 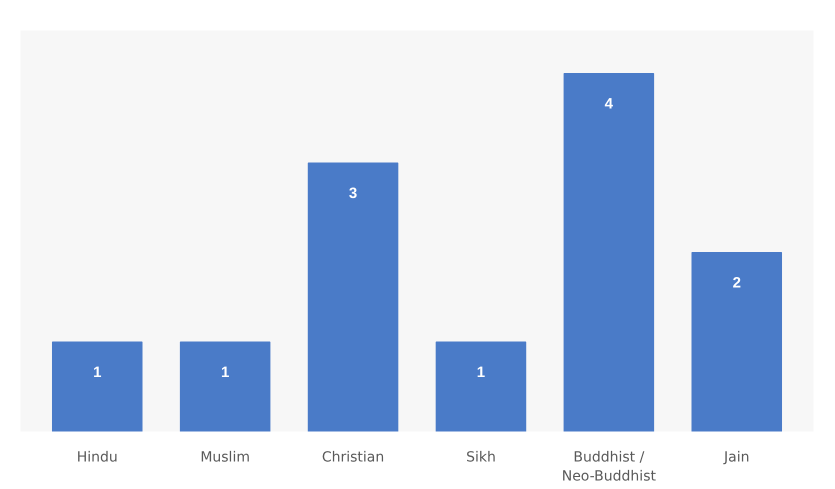 What do you see at coordinates (353, 193) in the screenshot?
I see `data-label: 3` at bounding box center [353, 193].